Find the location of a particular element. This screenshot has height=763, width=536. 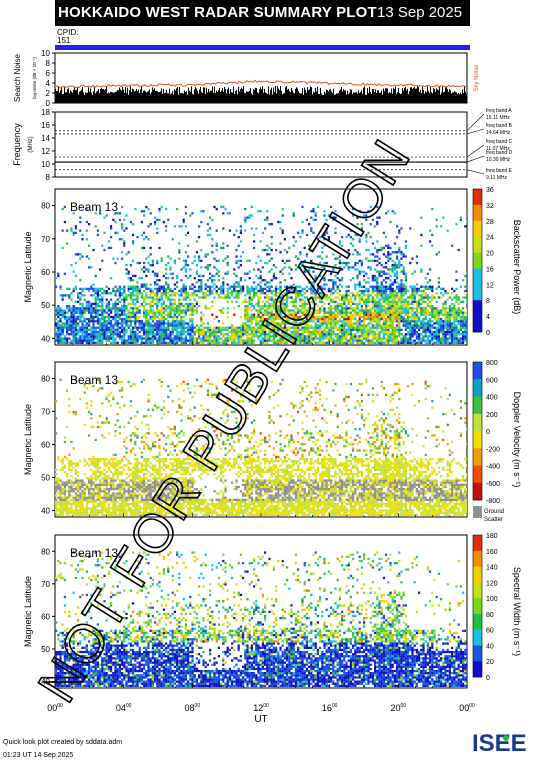

colorbar-tick-label: 28 is located at coordinates (490, 222).